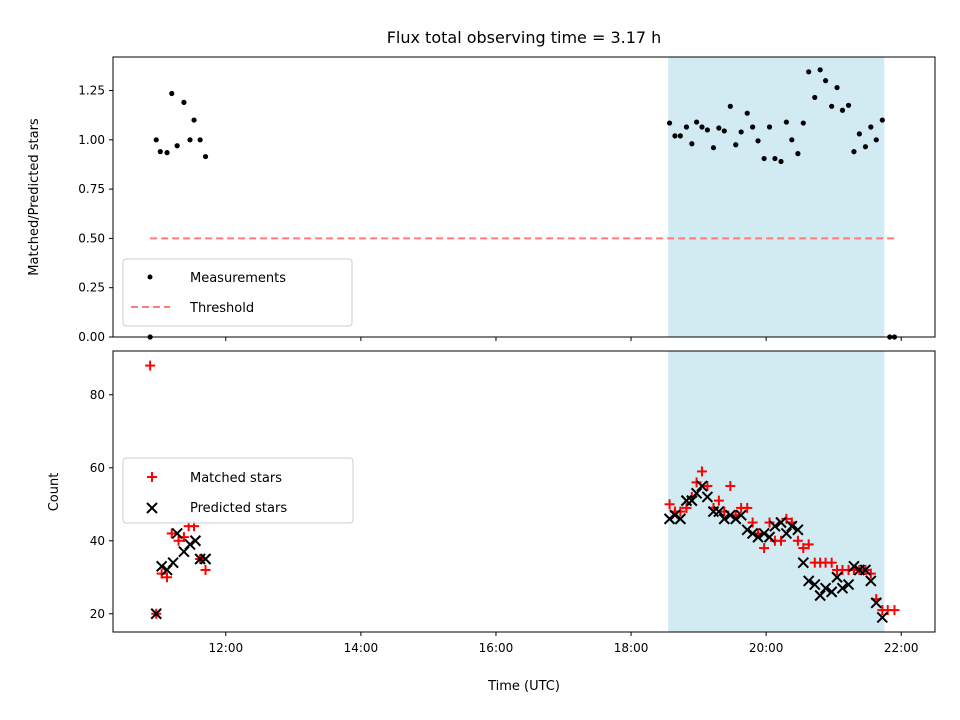  Describe the element at coordinates (91, 288) in the screenshot. I see `top-y-tick-label: 0.25` at that location.